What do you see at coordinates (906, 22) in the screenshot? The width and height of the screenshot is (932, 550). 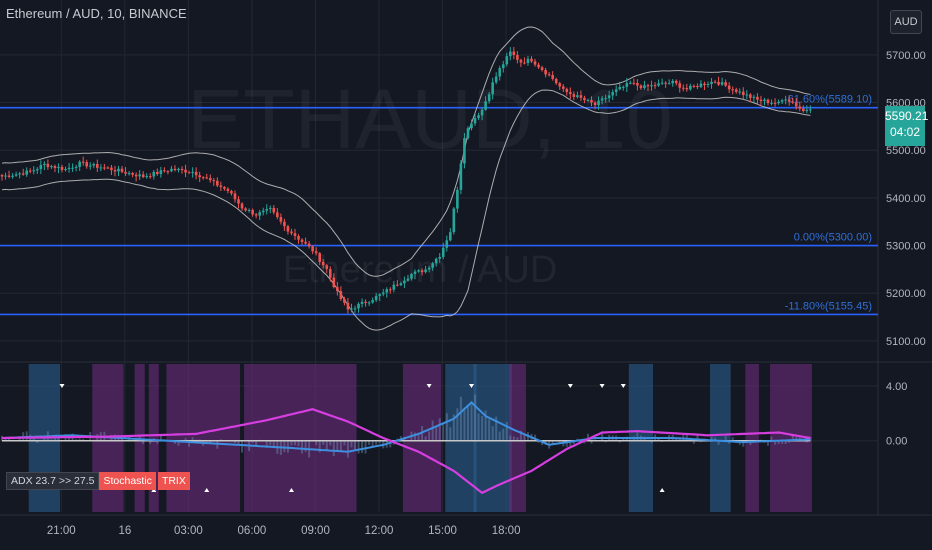 I see `currency-button: AUD` at bounding box center [906, 22].